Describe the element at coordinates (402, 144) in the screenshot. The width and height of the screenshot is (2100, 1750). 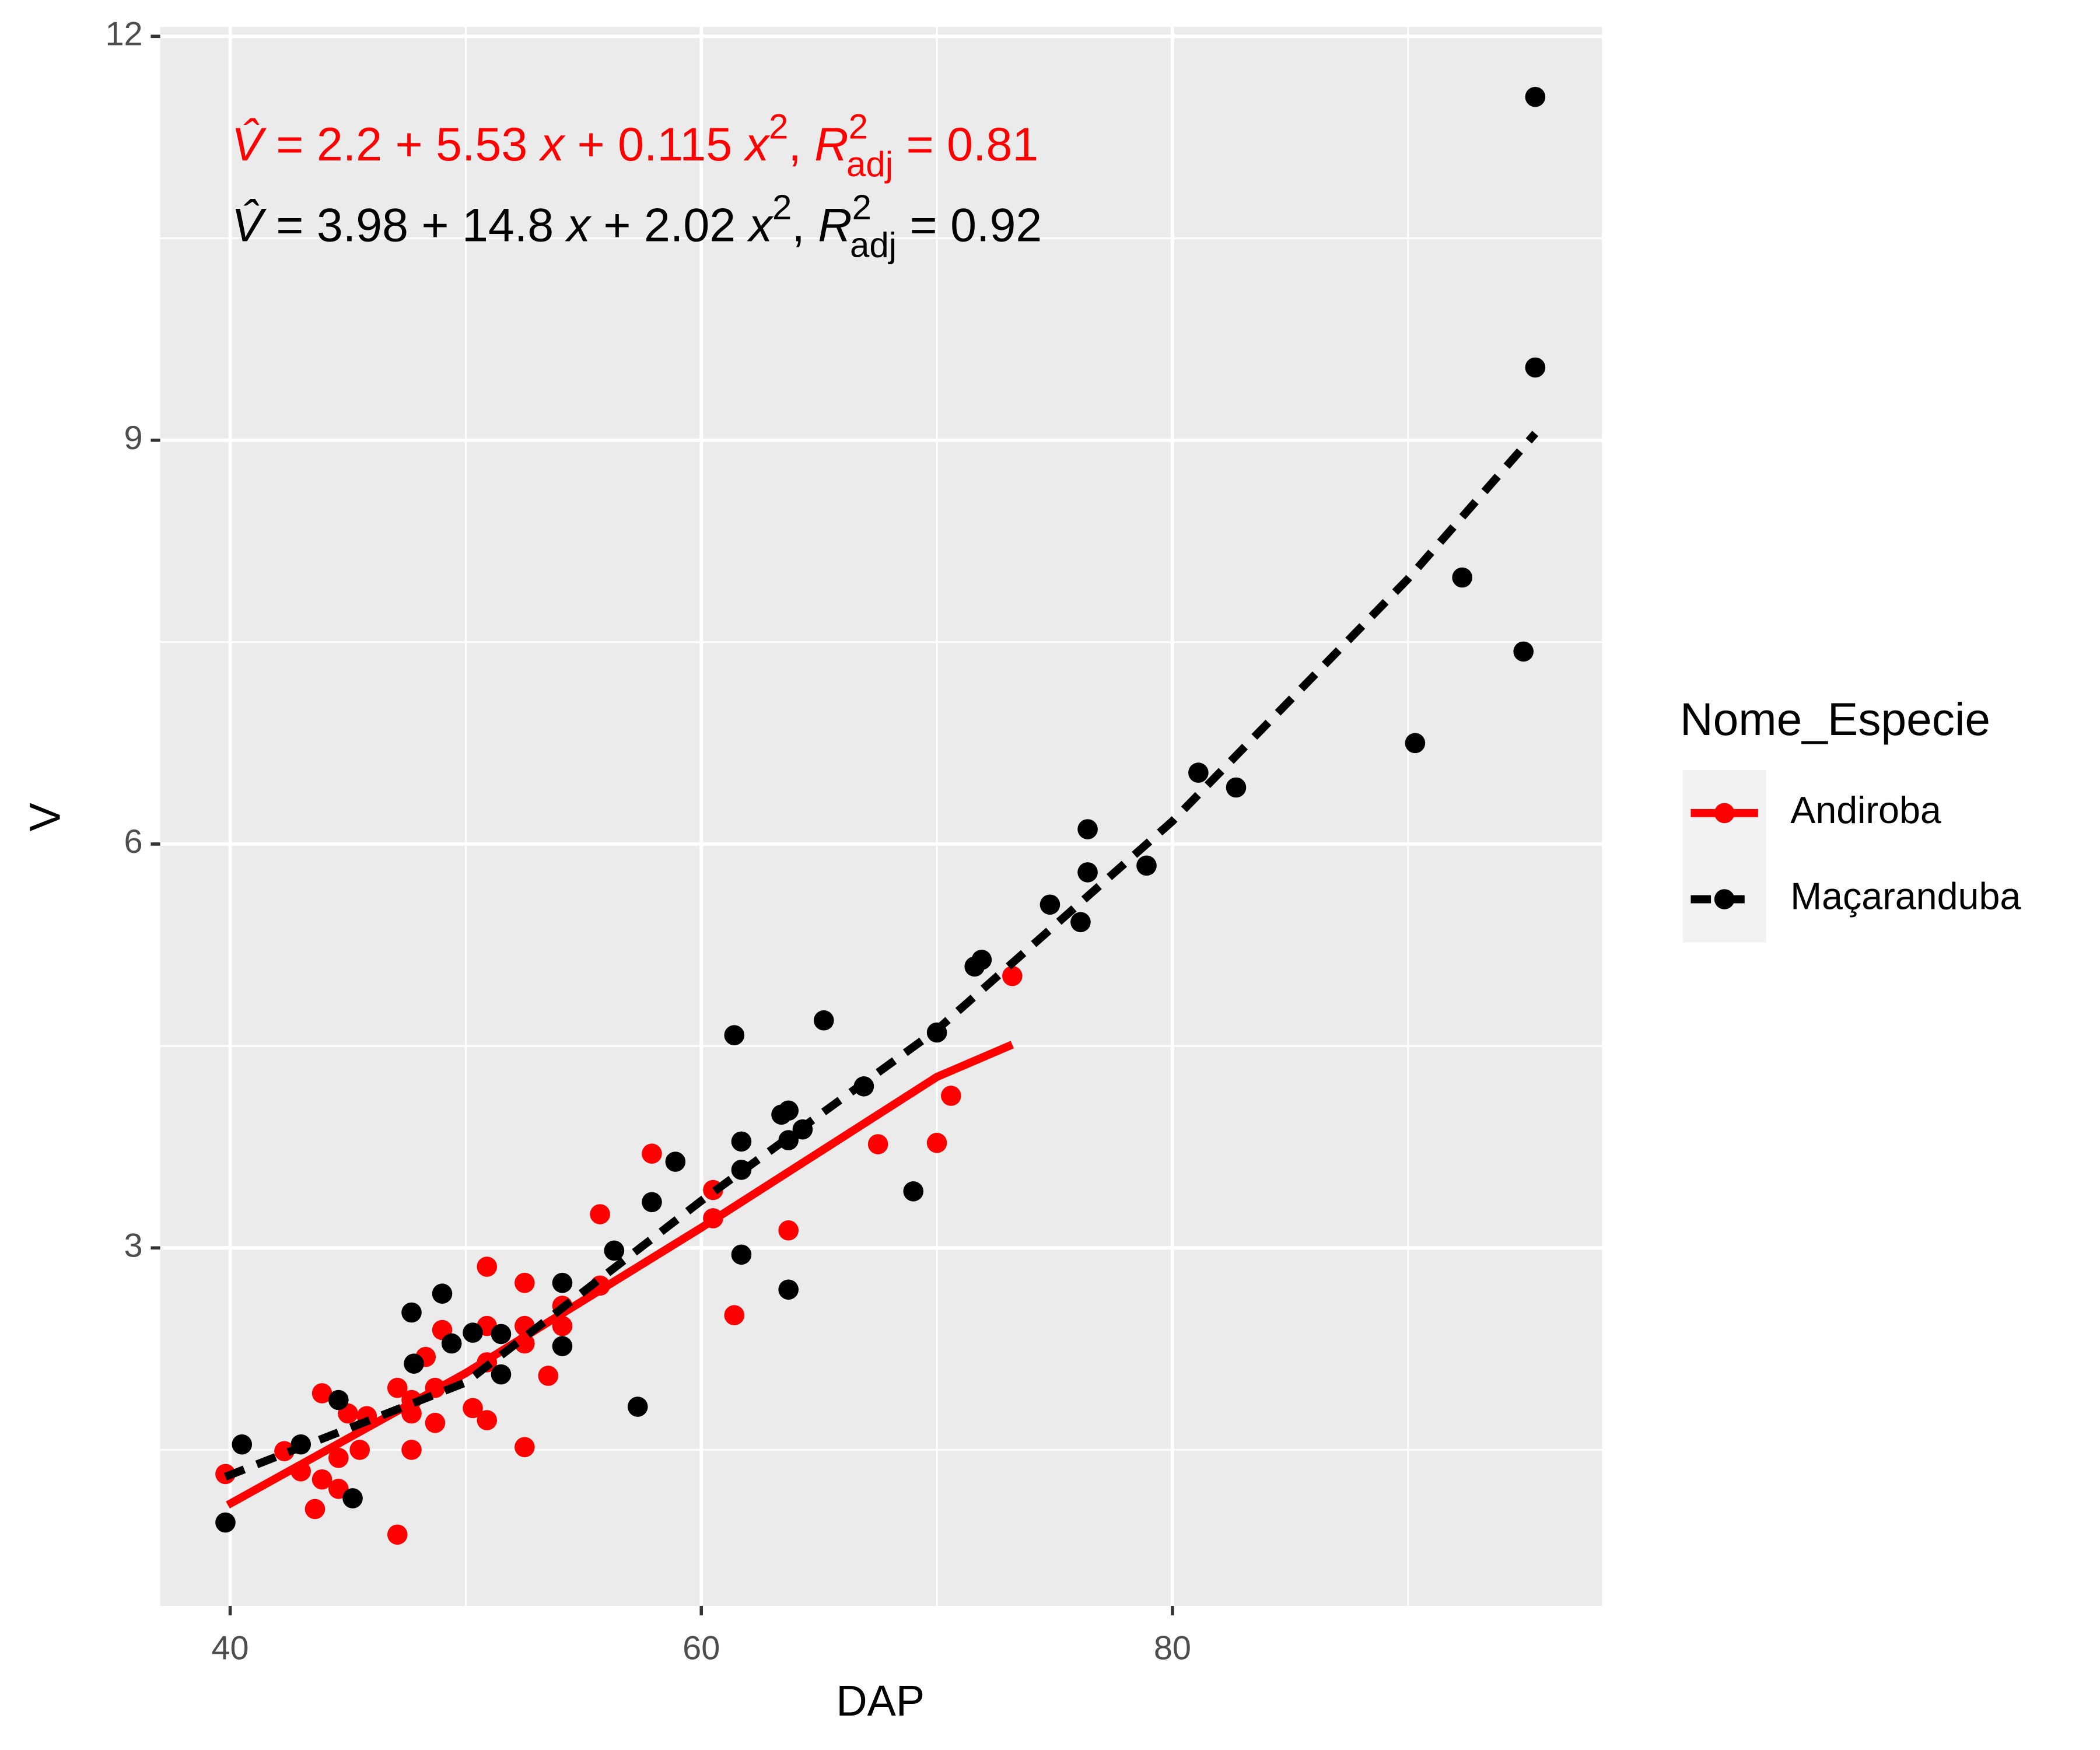
I see `equation-part: = 2.2 + 5.53` at that location.